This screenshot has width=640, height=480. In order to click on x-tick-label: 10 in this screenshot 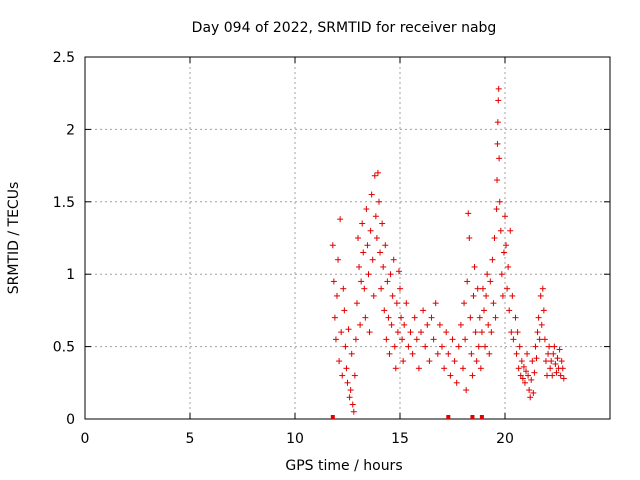, I will do `click(295, 439)`.